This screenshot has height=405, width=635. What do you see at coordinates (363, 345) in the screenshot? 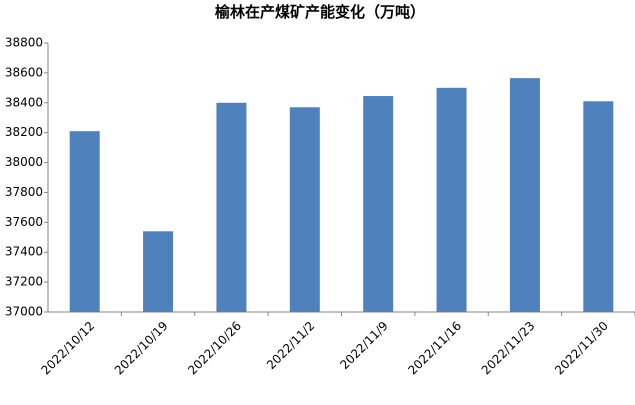
I see `x-tick-label: 2022/11/9` at bounding box center [363, 345].